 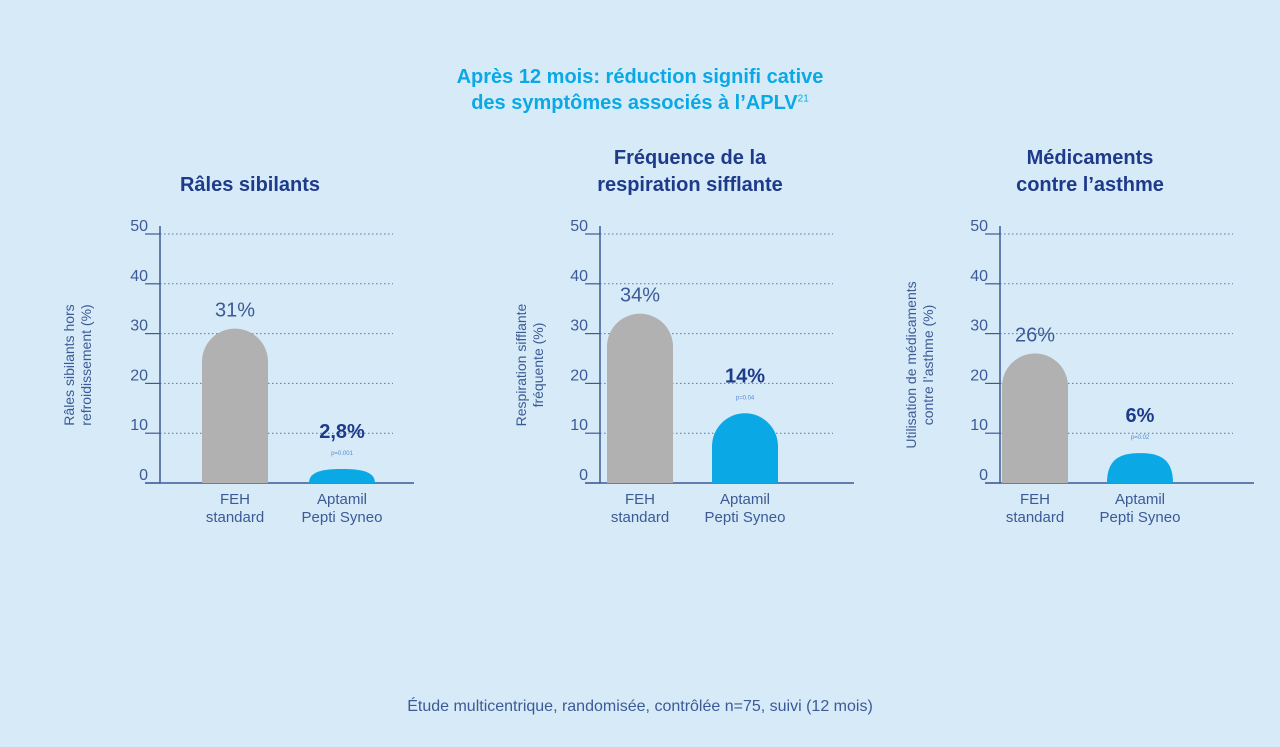 What do you see at coordinates (745, 376) in the screenshot?
I see `bar-value-label: 14%` at bounding box center [745, 376].